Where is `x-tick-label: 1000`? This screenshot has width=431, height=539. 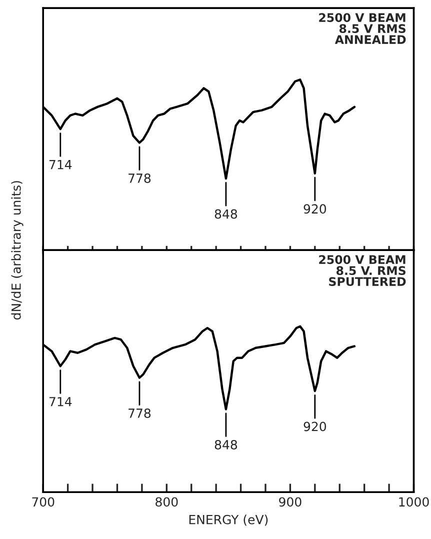
x-tick-label: 1000 is located at coordinates (414, 502).